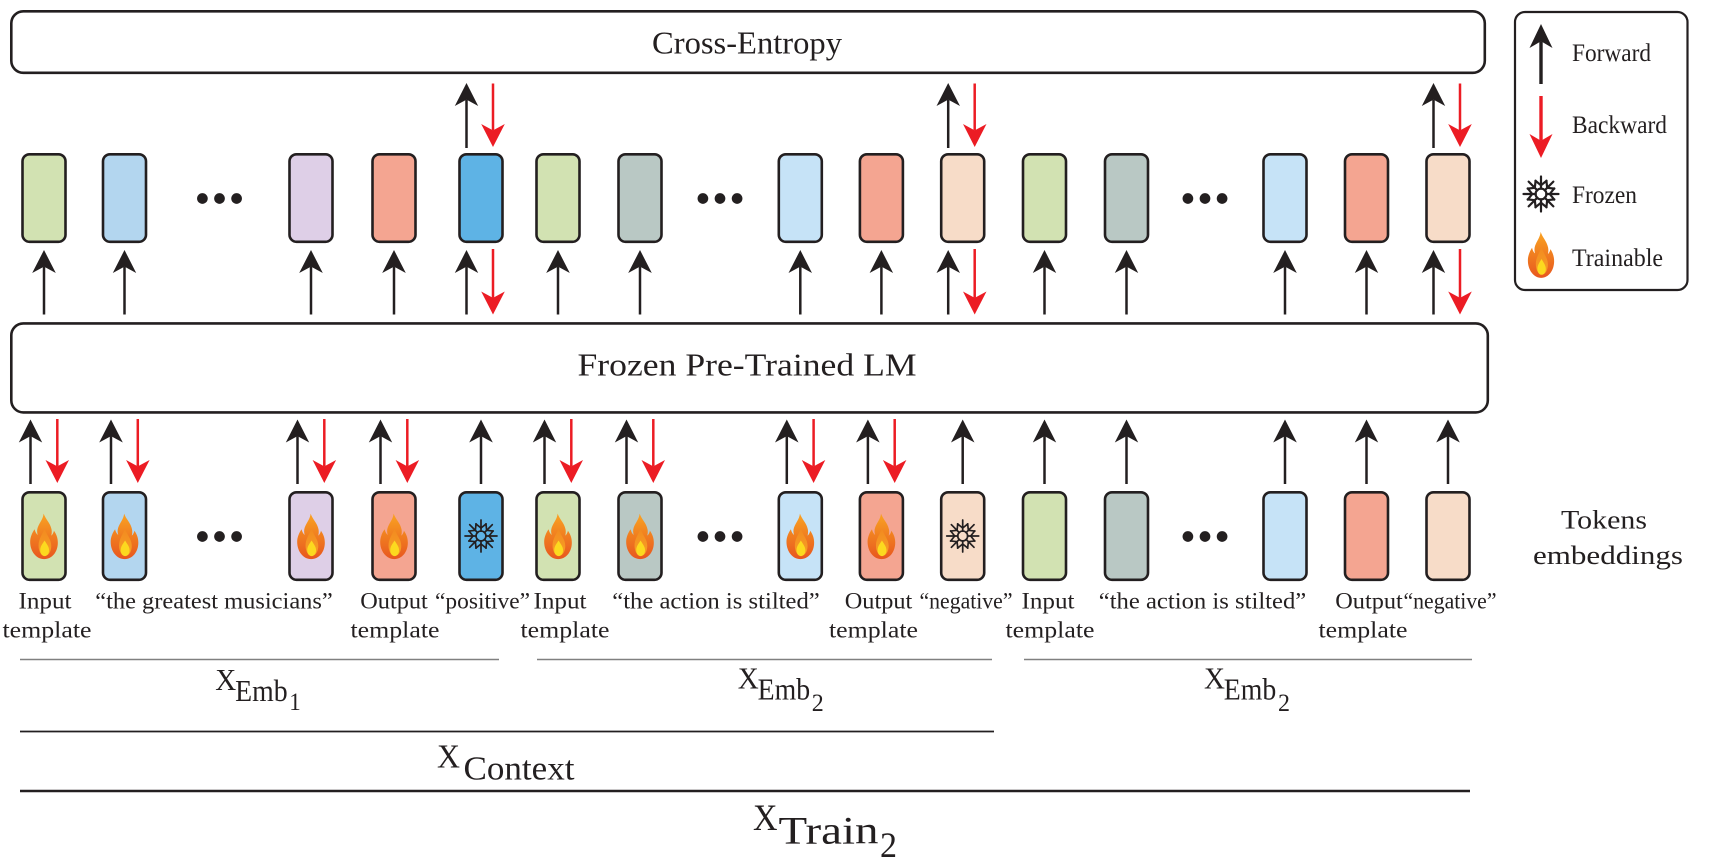 The image size is (1714, 868). I want to click on svg-text: Forward, so click(1611, 52).